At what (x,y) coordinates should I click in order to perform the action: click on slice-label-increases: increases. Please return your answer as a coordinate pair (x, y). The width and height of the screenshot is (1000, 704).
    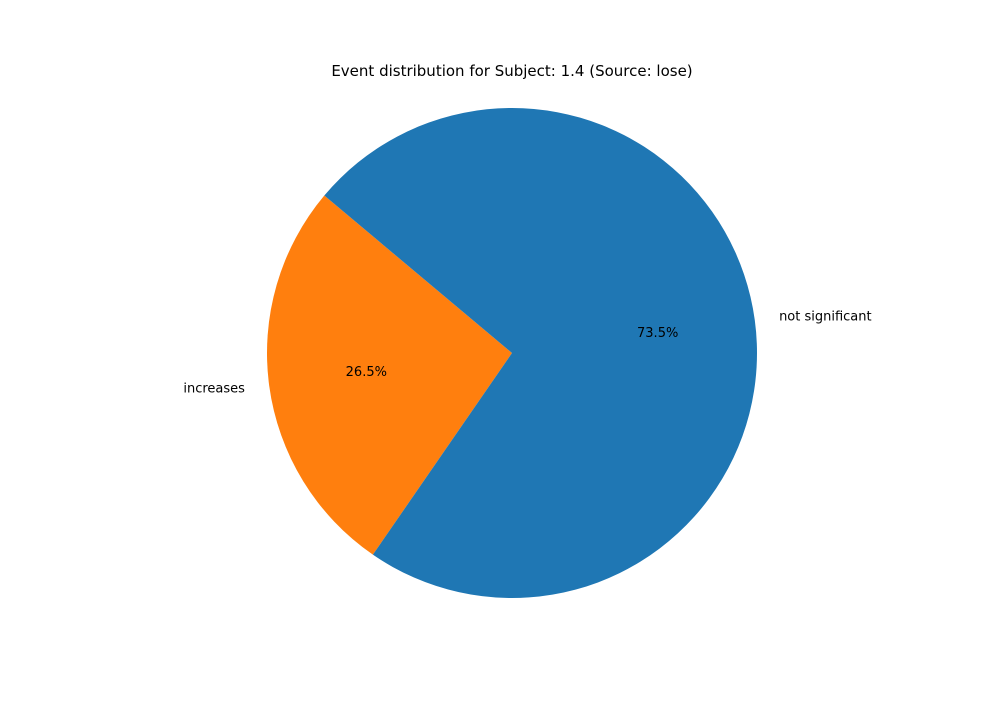
    Looking at the image, I should click on (214, 389).